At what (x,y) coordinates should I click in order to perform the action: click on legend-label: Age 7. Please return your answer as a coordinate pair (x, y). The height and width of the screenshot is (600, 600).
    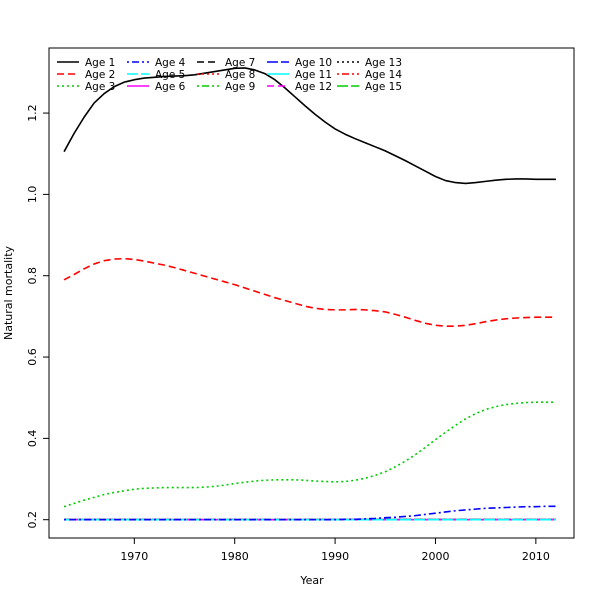
    Looking at the image, I should click on (240, 63).